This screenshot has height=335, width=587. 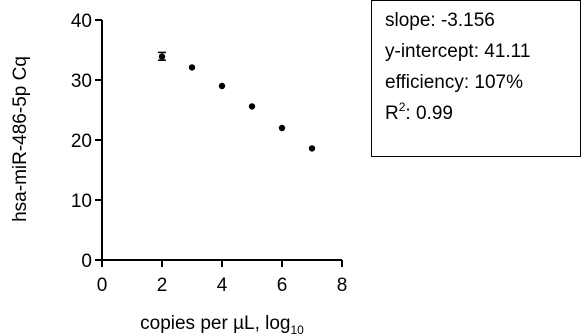 What do you see at coordinates (86, 261) in the screenshot?
I see `y-tick-label: 0` at bounding box center [86, 261].